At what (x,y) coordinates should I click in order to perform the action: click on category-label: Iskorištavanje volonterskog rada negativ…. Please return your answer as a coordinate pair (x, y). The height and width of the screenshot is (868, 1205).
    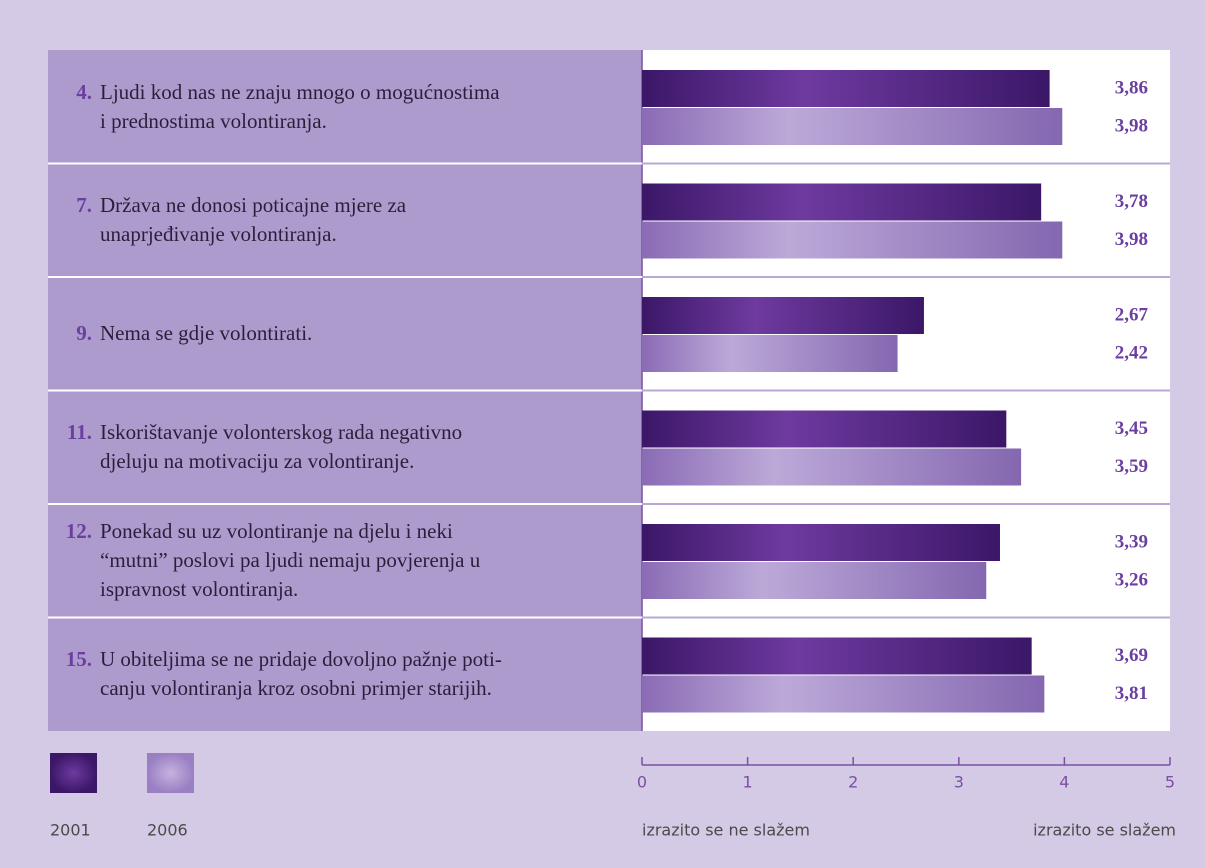
    Looking at the image, I should click on (281, 447).